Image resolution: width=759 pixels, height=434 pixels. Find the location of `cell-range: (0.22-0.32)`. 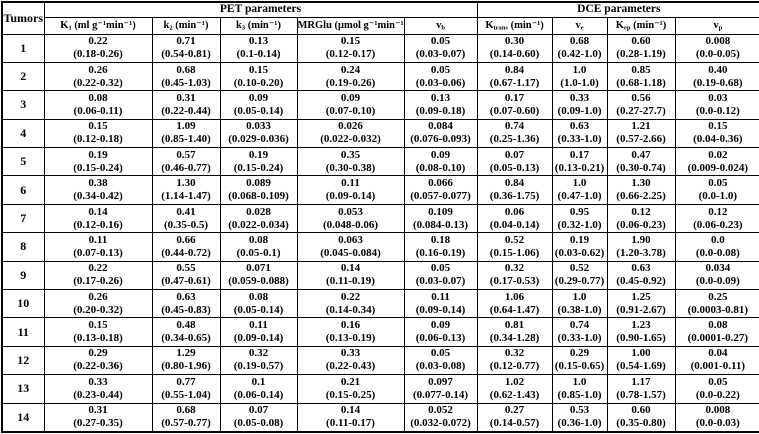

cell-range: (0.22-0.32) is located at coordinates (98, 82).